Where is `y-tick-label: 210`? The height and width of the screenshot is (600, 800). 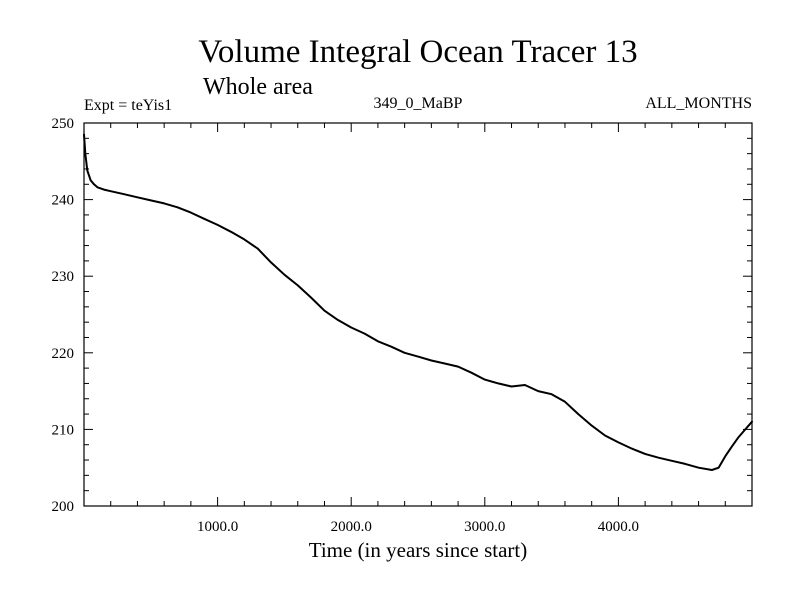 y-tick-label: 210 is located at coordinates (63, 430).